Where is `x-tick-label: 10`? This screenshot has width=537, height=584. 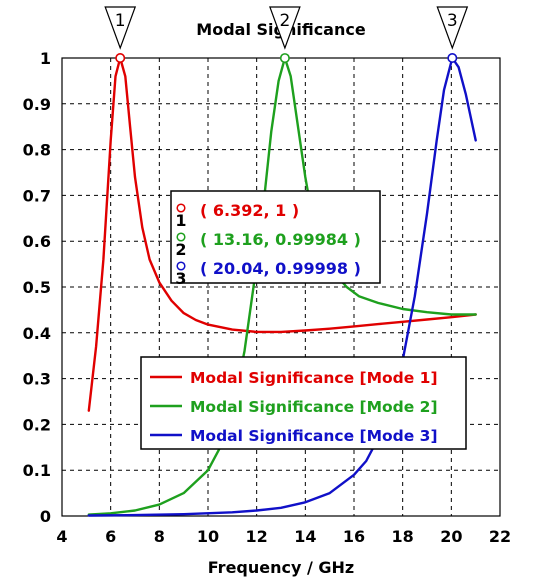 x-tick-label: 10 is located at coordinates (208, 536).